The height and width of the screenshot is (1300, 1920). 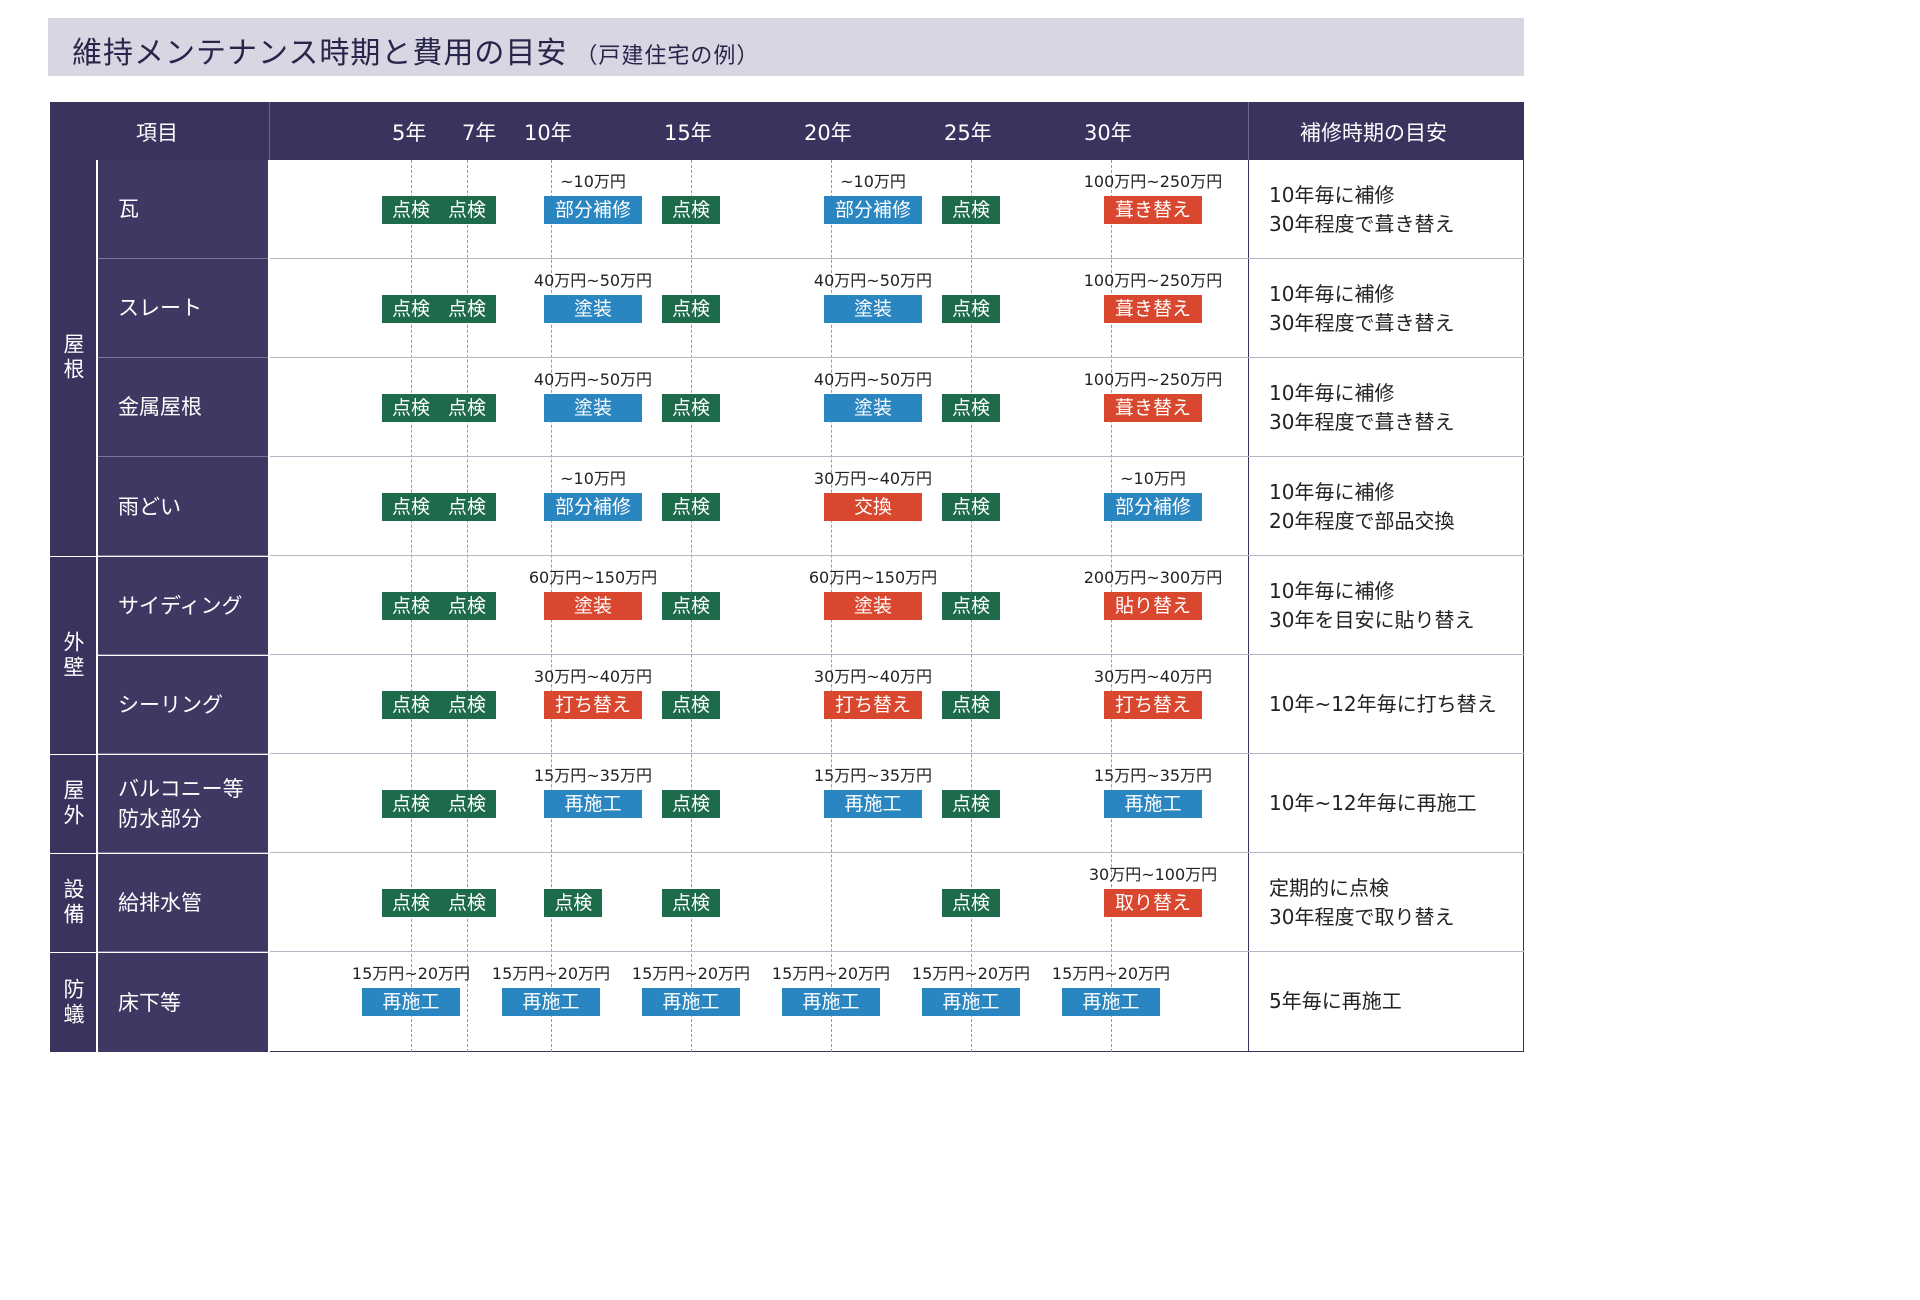 What do you see at coordinates (873, 676) in the screenshot?
I see `cost-label: 30万円~40万円` at bounding box center [873, 676].